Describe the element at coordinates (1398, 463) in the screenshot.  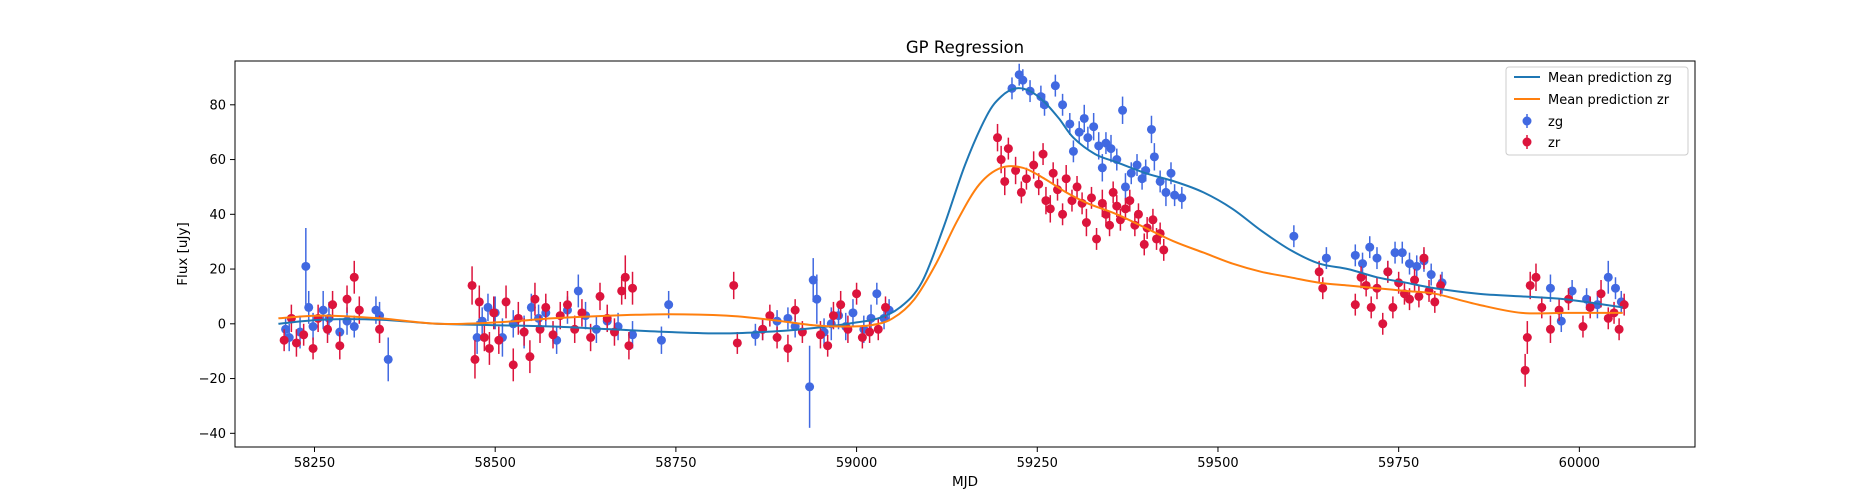
I see `x-tick-label: 59750` at that location.